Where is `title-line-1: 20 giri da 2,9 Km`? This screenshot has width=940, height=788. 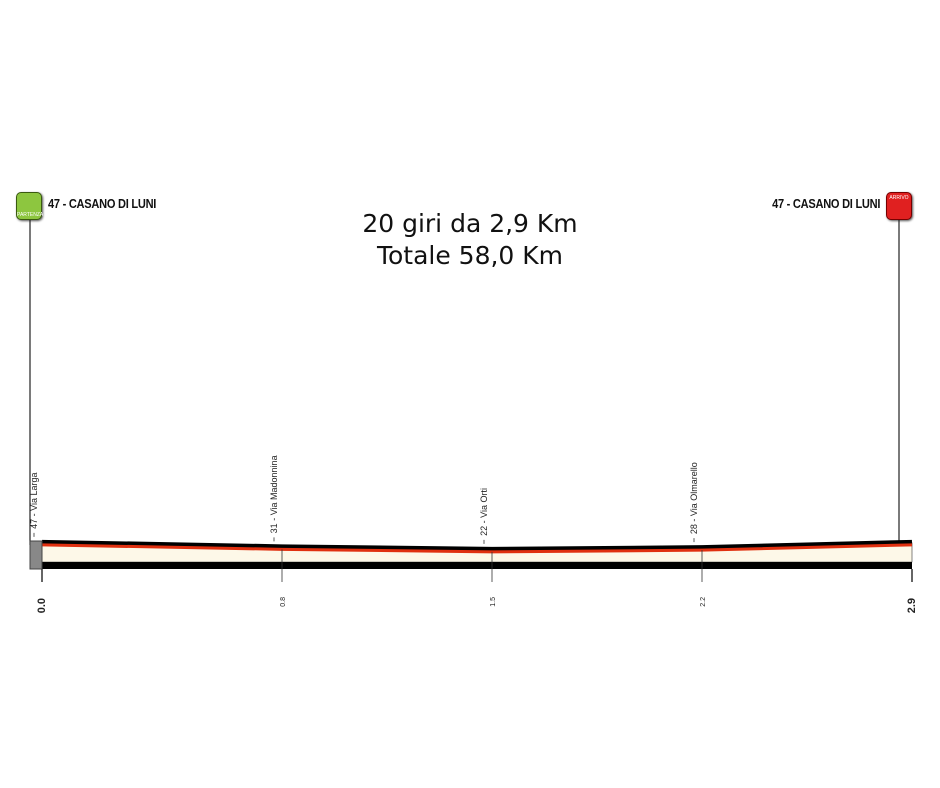 title-line-1: 20 giri da 2,9 Km is located at coordinates (470, 223).